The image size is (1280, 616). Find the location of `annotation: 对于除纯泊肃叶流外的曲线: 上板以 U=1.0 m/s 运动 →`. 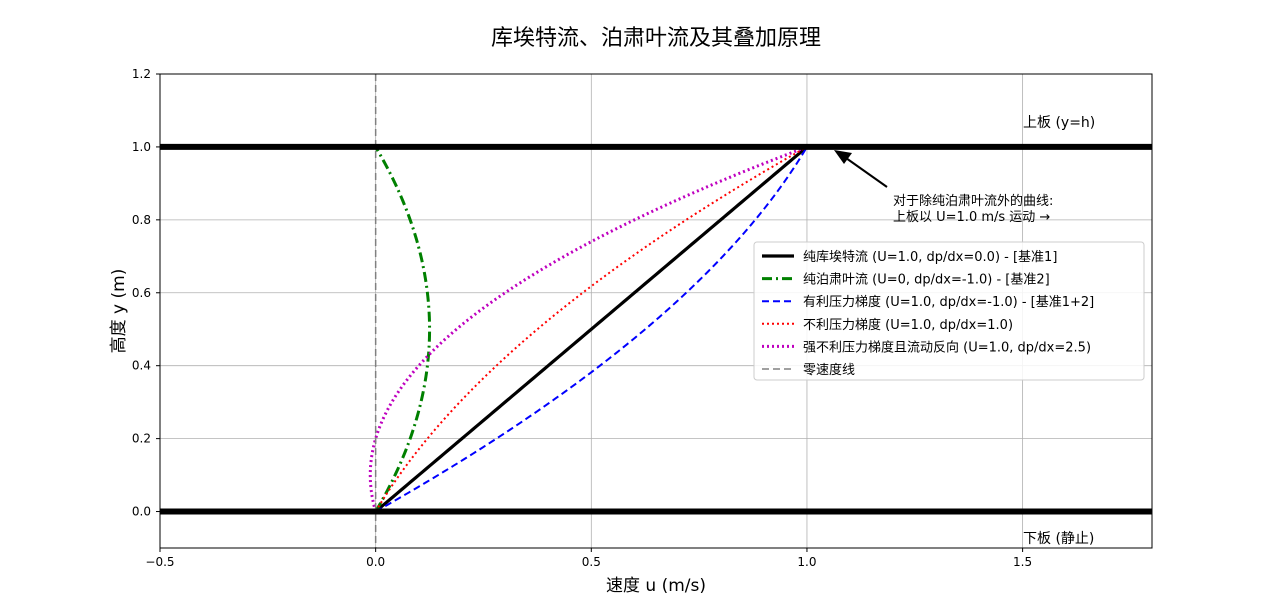

annotation: 对于除纯泊肃叶流外的曲线: 上板以 U=1.0 m/s 运动 → is located at coordinates (943, 187).